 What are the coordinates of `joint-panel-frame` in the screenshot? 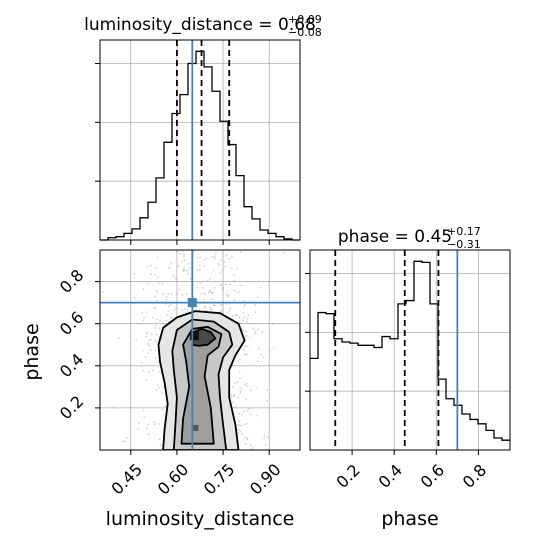 It's located at (200, 350).